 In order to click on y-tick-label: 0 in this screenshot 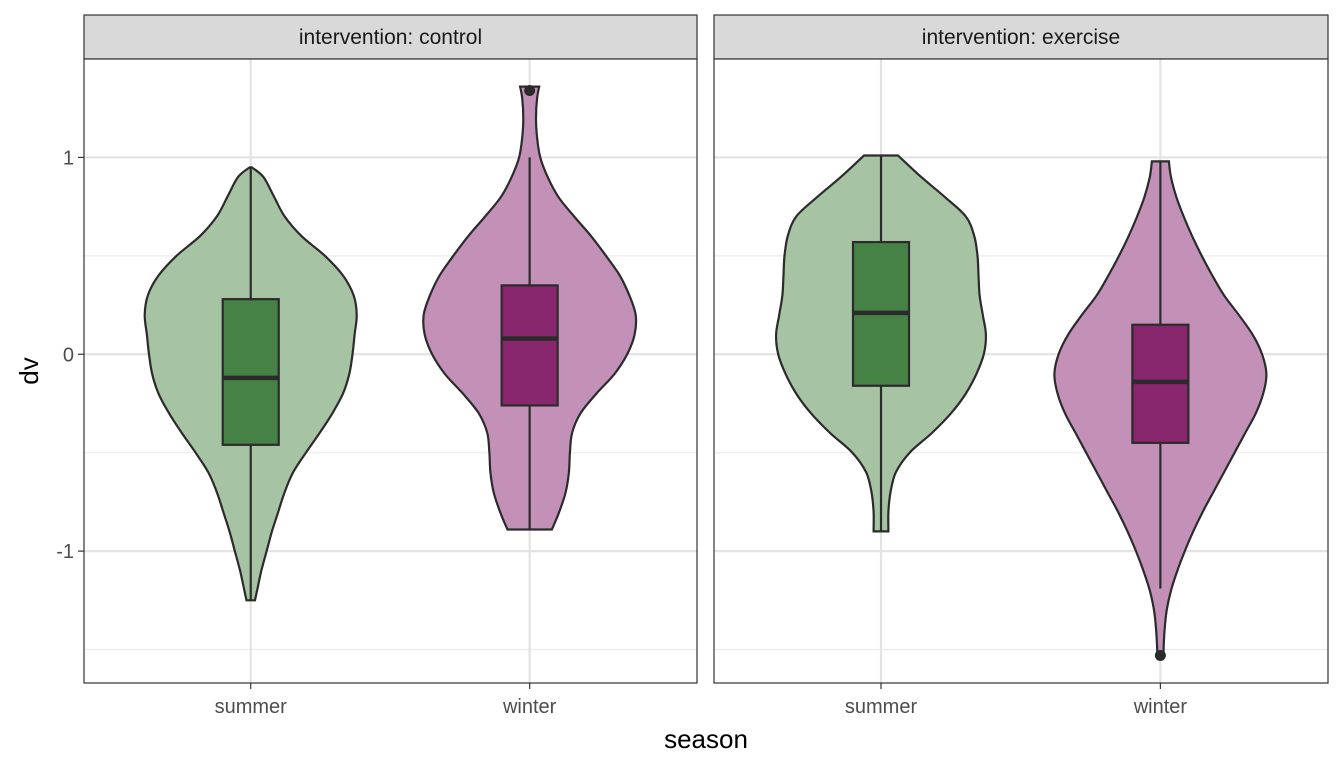, I will do `click(68, 355)`.